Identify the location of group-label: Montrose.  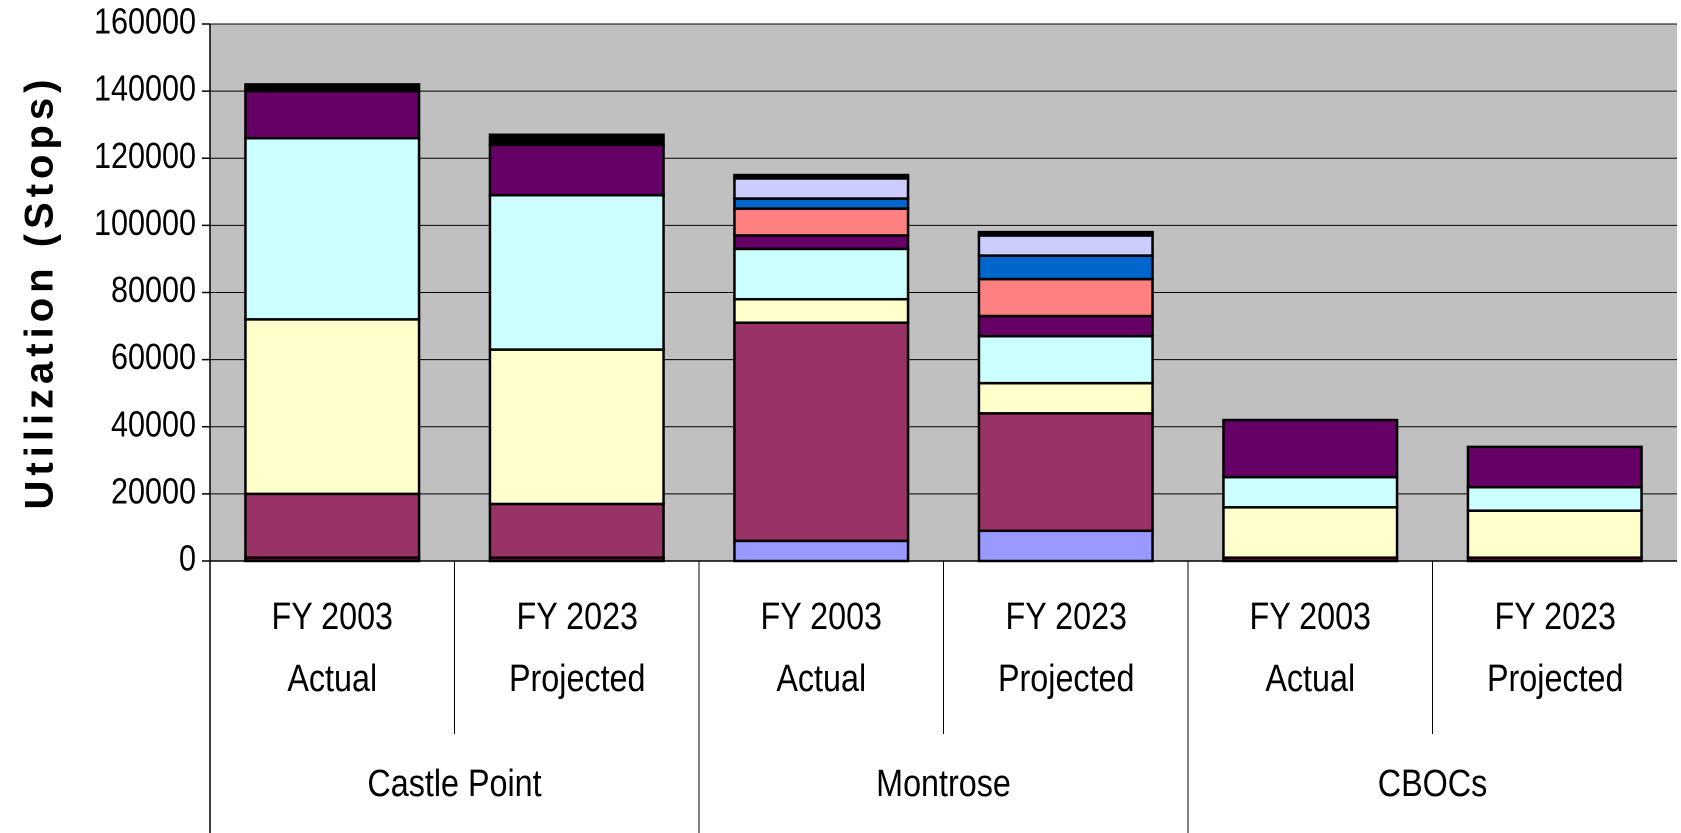
(943, 783).